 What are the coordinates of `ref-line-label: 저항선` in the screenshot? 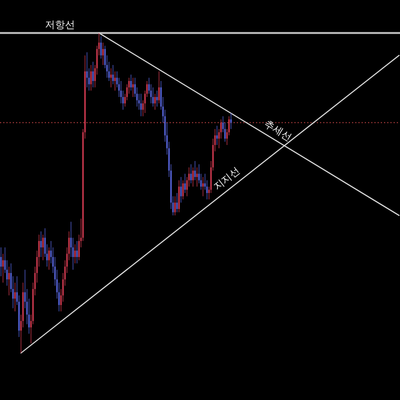 It's located at (60, 25).